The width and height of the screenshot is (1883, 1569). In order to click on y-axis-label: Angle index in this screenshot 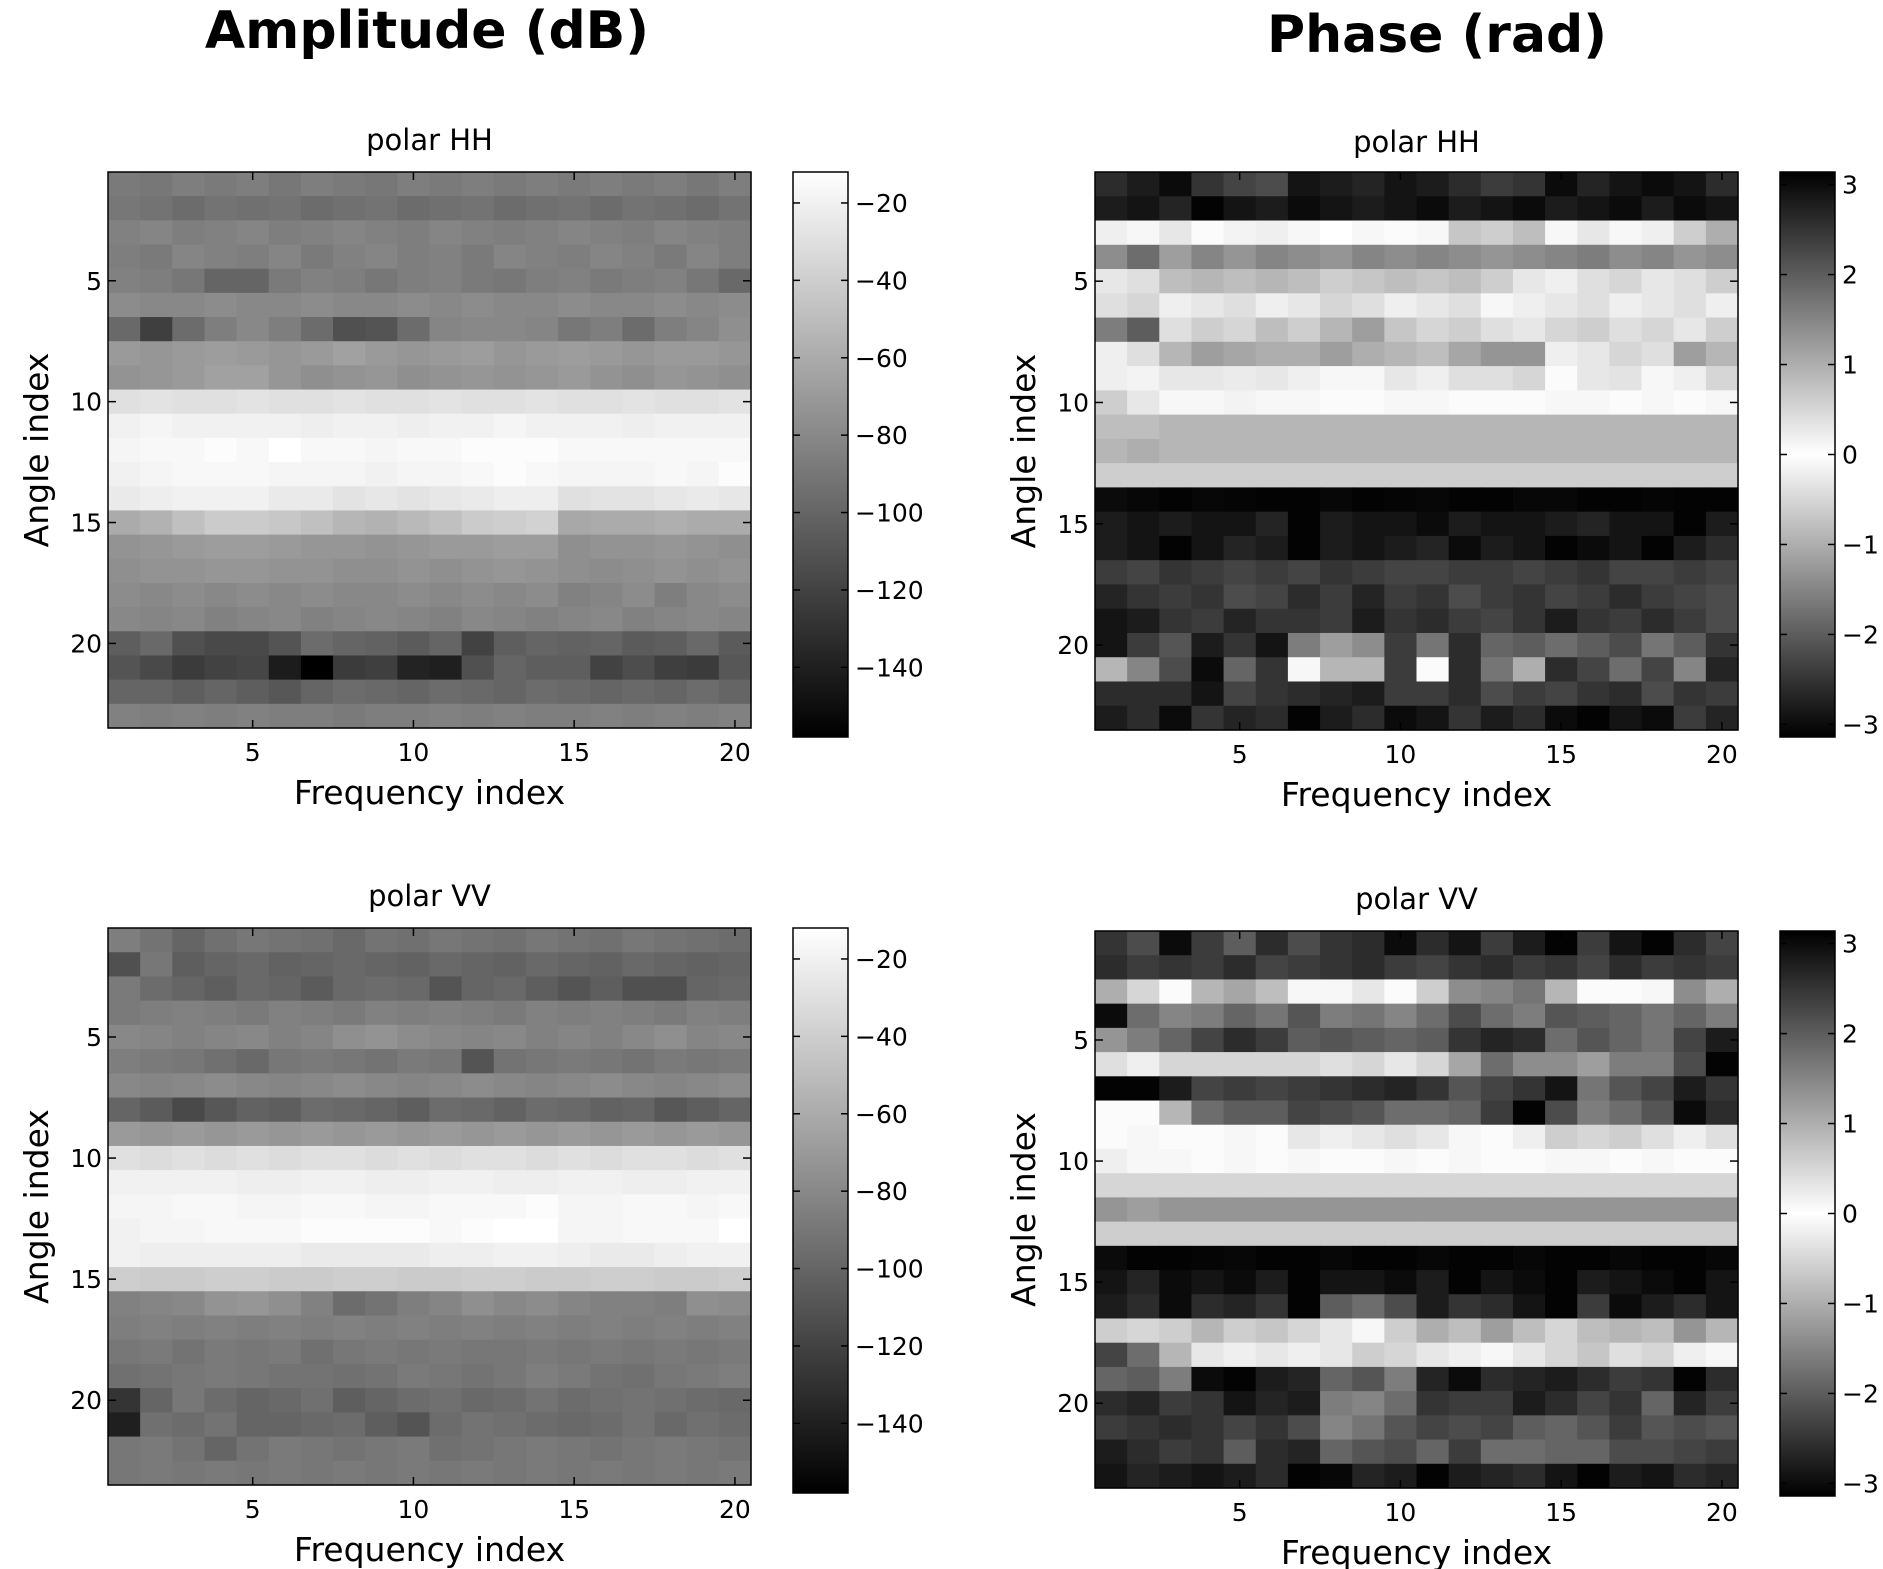, I will do `click(1023, 1209)`.